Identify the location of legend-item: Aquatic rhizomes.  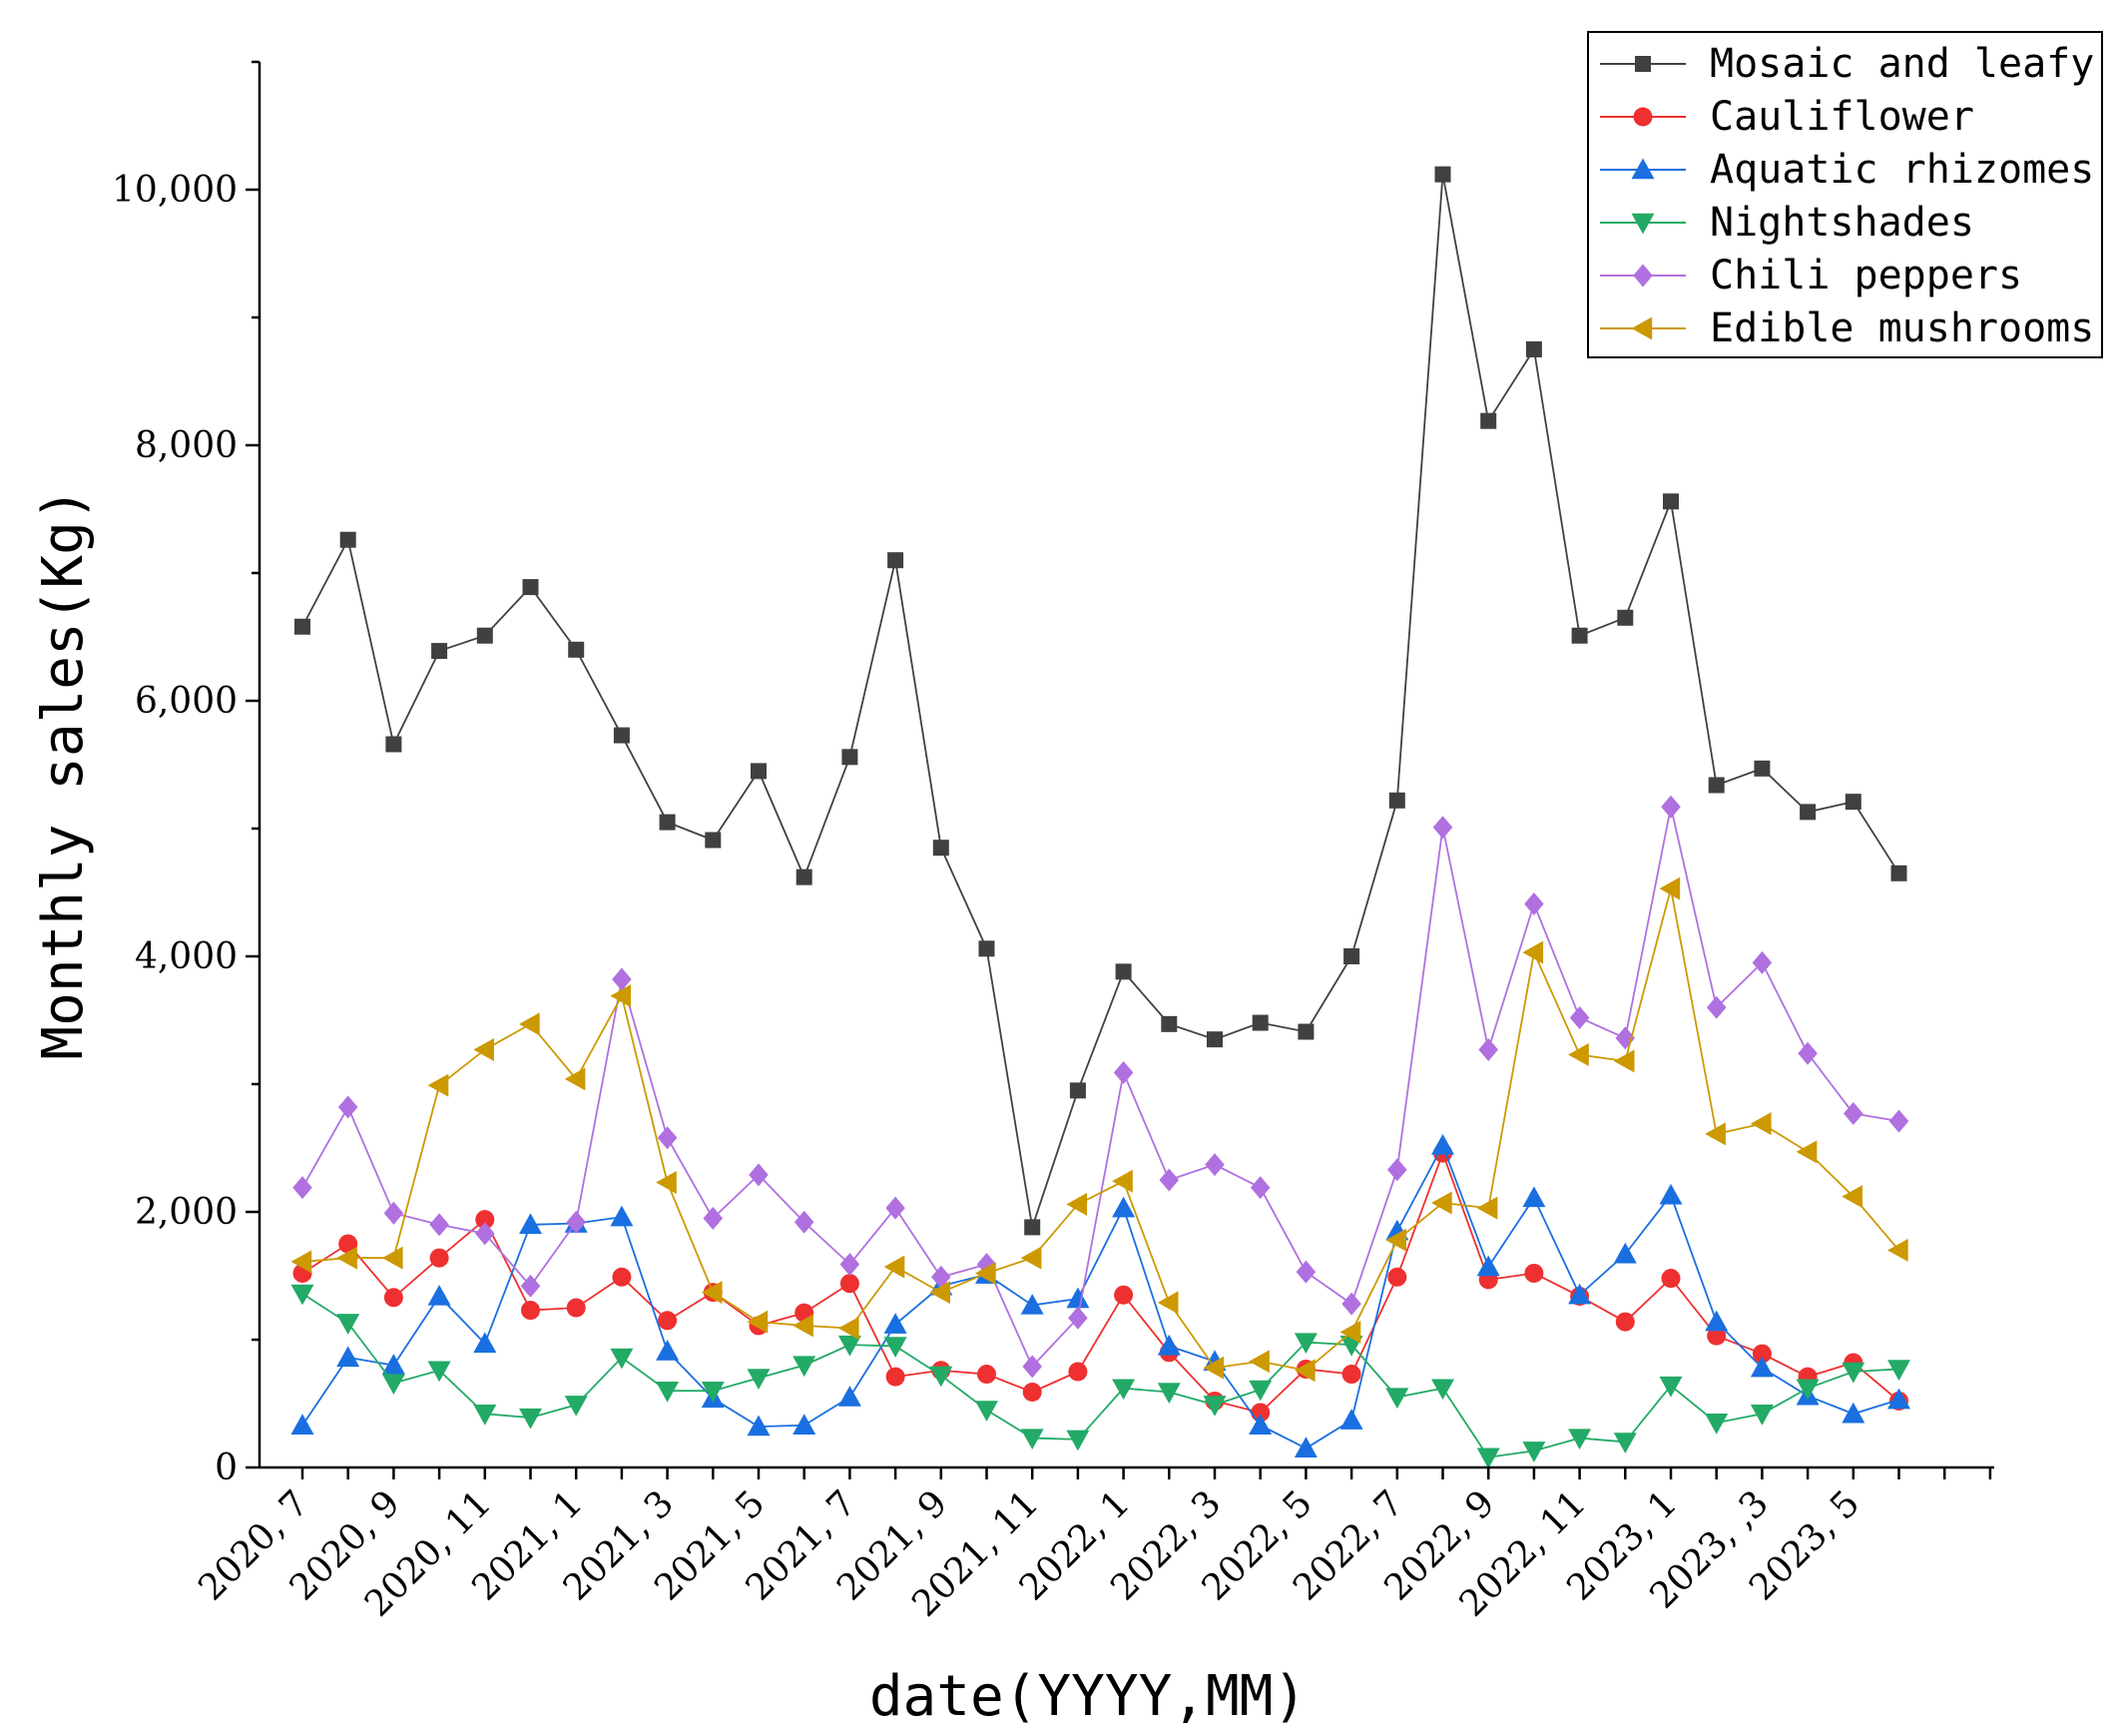
(1847, 170).